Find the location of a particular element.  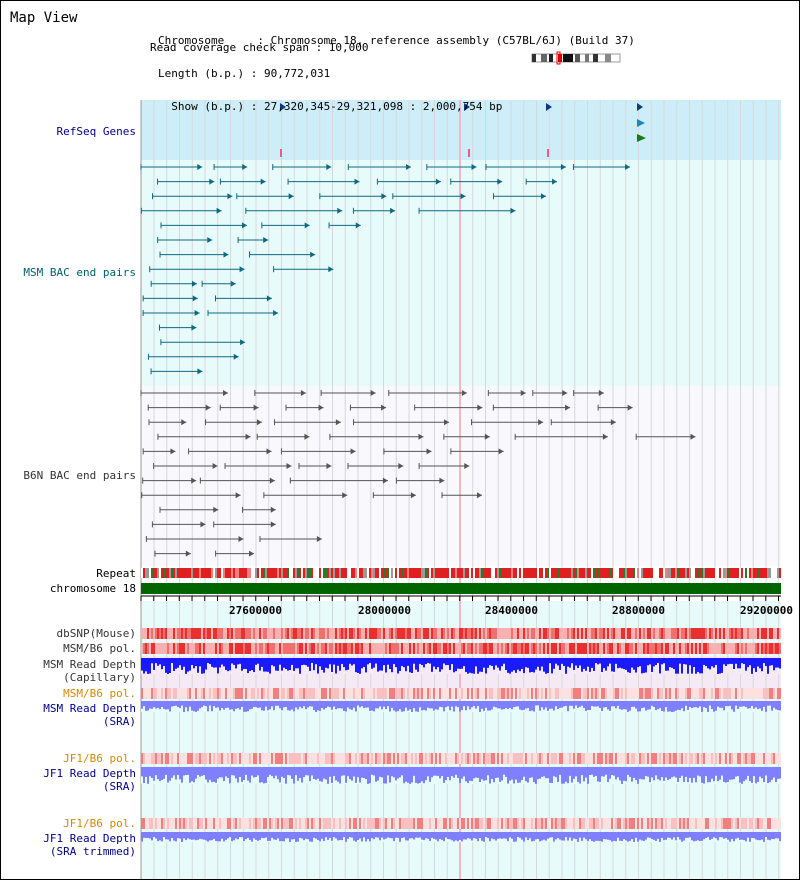

b6n-bac-pair-arrow is located at coordinates (226, 393).